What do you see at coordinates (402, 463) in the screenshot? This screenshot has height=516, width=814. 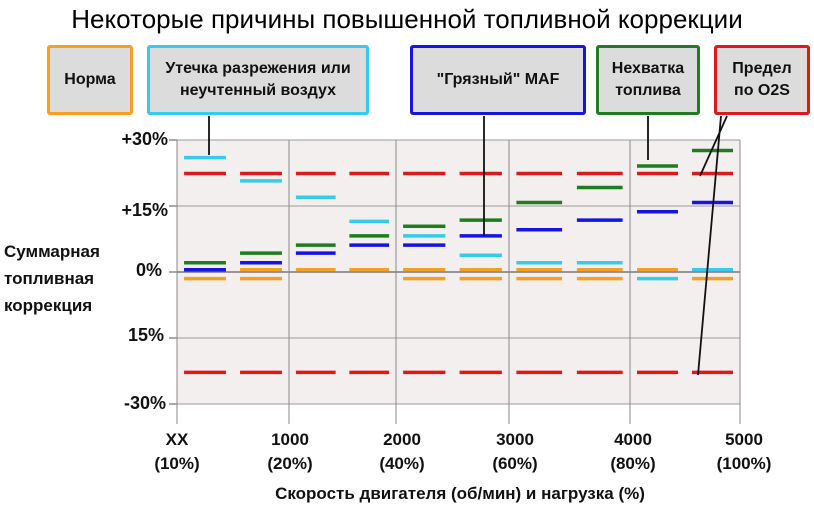 I see `x-tick-load: (40%)` at bounding box center [402, 463].